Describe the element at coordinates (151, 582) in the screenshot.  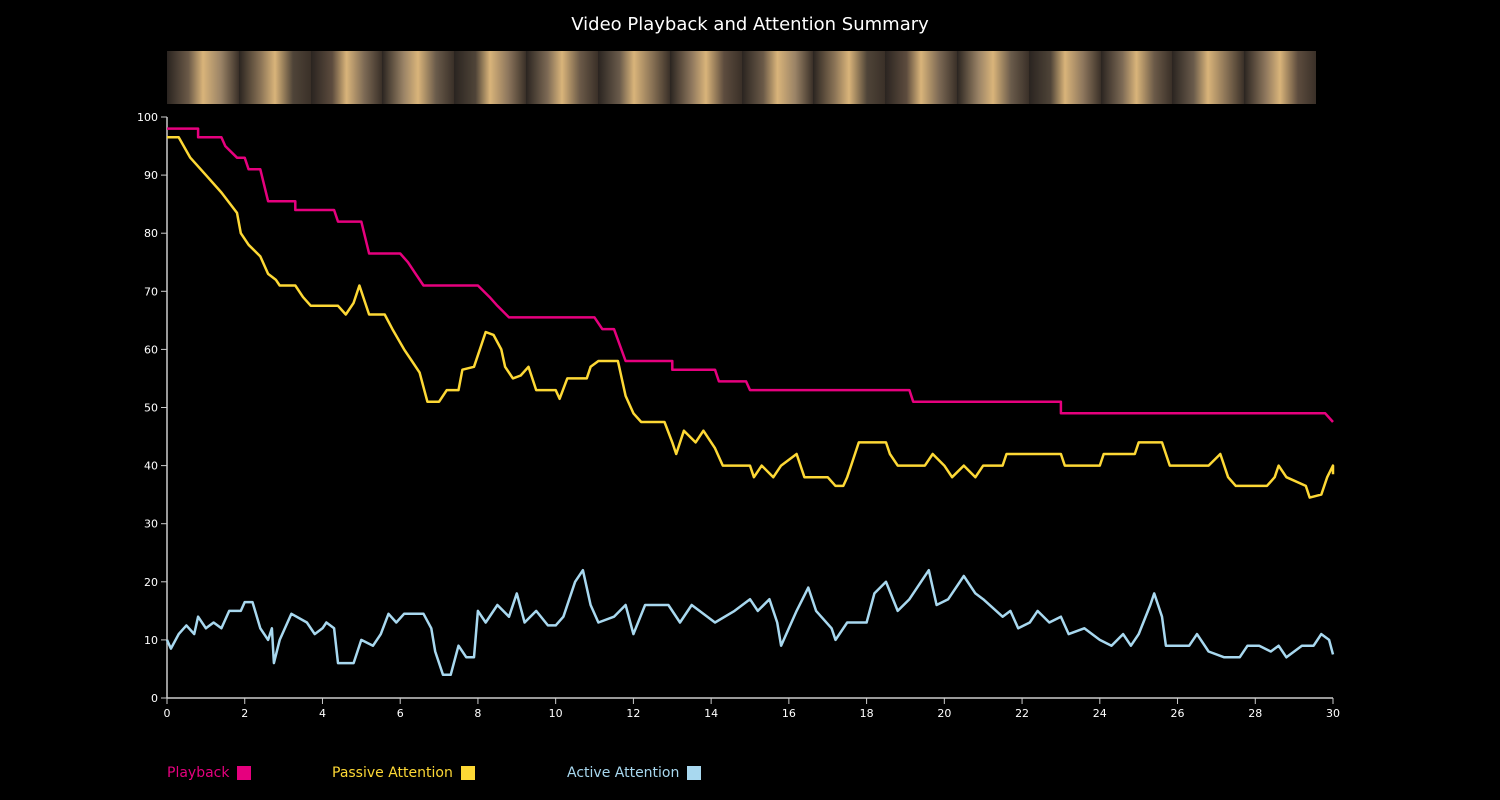
I see `y-tick-label: 20` at that location.